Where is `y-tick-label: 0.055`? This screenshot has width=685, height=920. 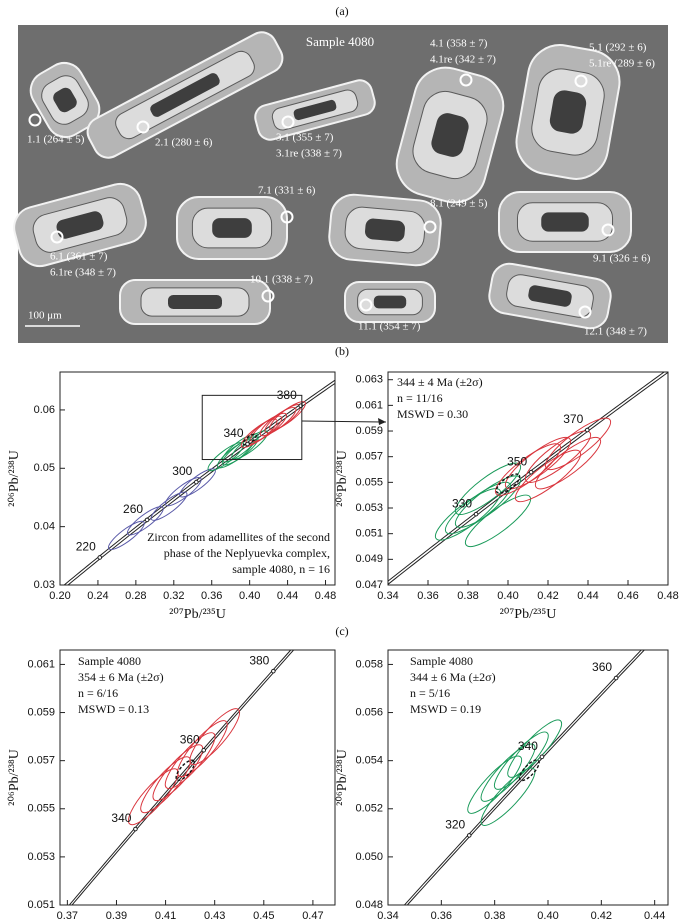
y-tick-label: 0.055 is located at coordinates (41, 809).